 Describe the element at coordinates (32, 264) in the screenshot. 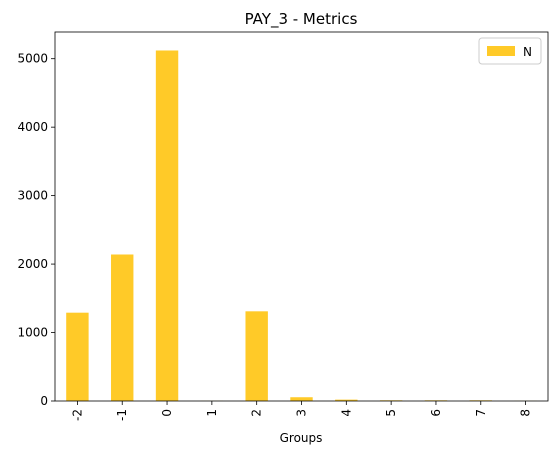

I see `y-tick-label: 2000` at that location.